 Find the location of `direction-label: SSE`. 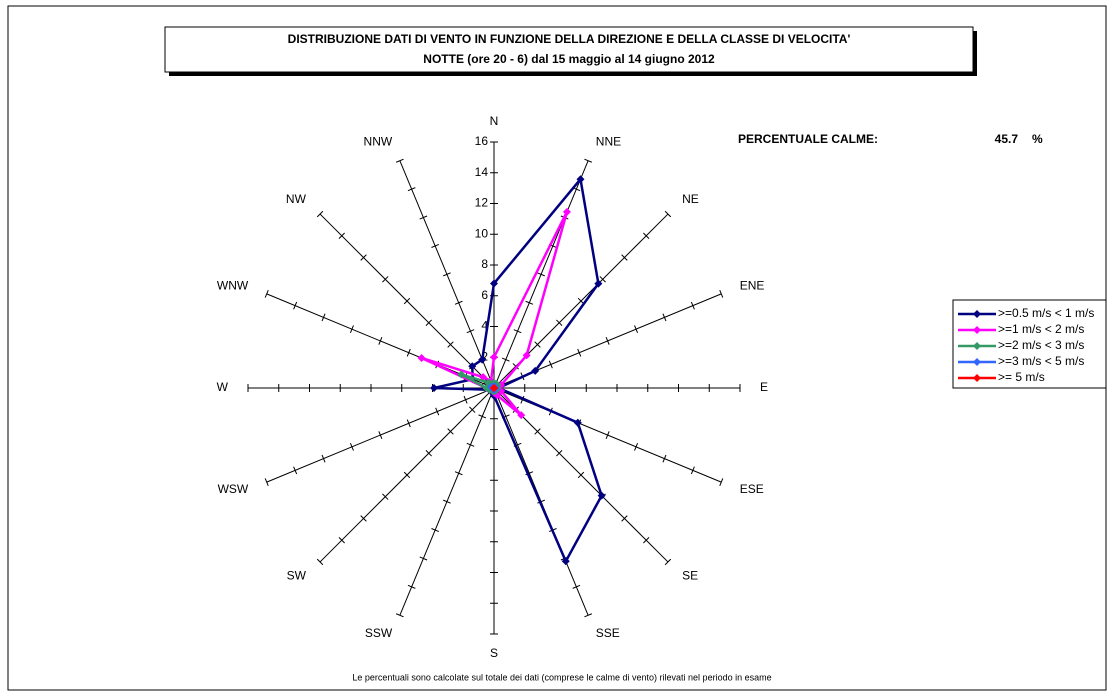

direction-label: SSE is located at coordinates (608, 633).